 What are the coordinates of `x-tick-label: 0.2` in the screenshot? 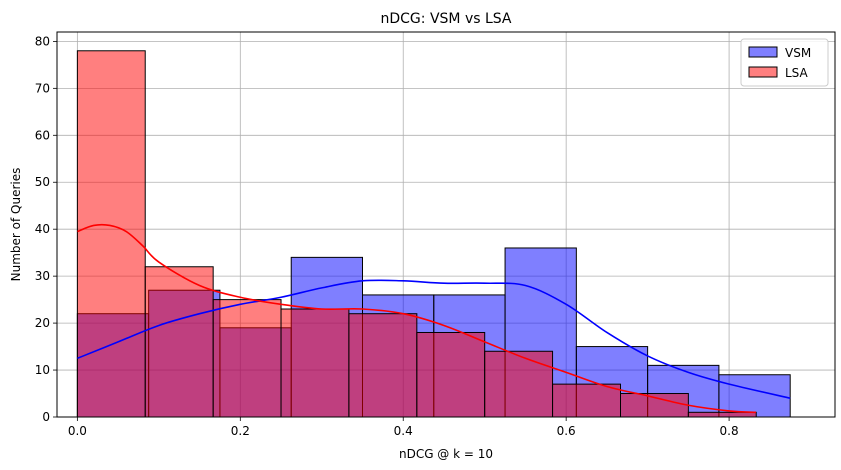 It's located at (240, 431).